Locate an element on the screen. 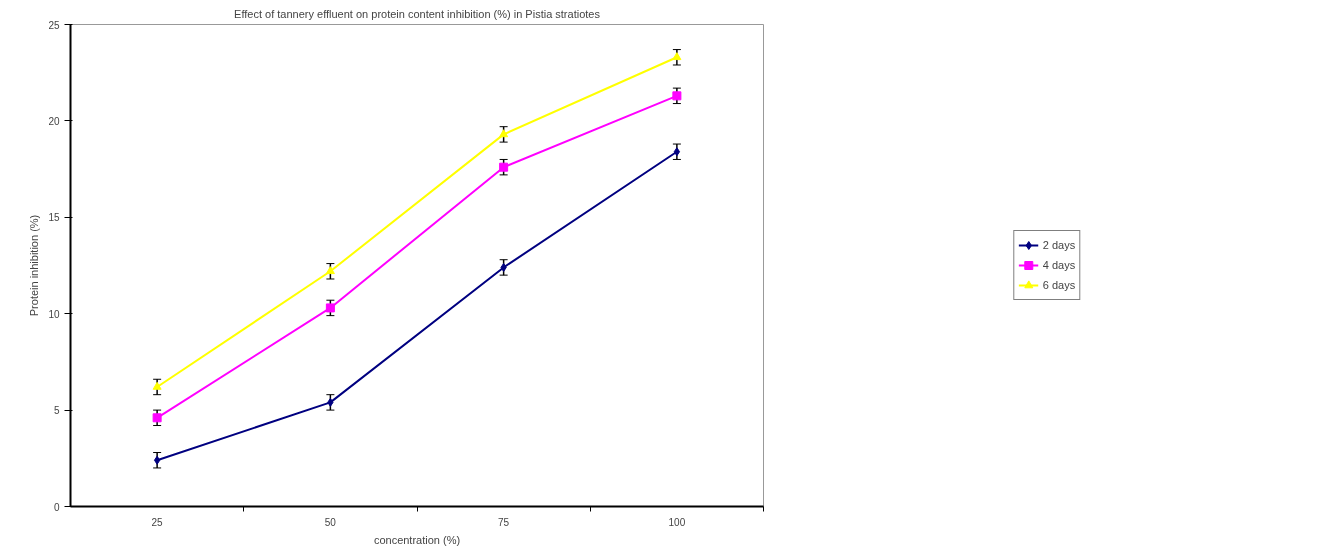 Image resolution: width=1341 pixels, height=555 pixels. x-tick-label: 25 is located at coordinates (157, 522).